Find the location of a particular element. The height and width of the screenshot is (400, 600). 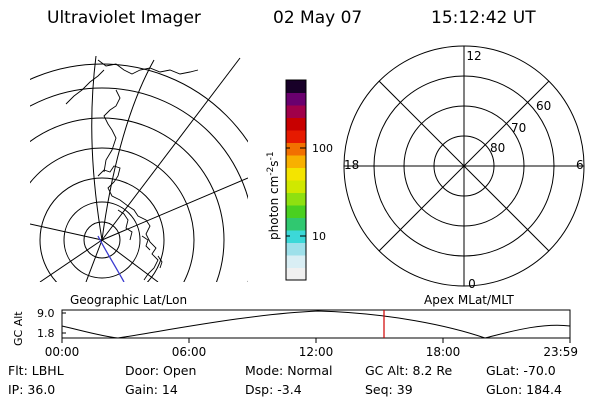

glat-info: GLat: -70.0 is located at coordinates (521, 370).